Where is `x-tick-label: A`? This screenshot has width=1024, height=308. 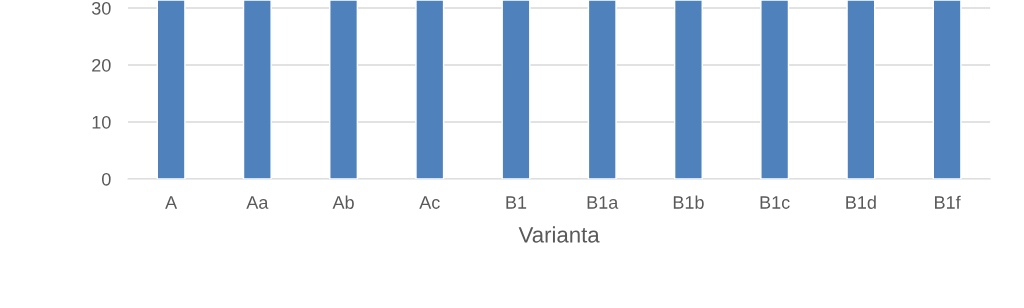
x-tick-label: A is located at coordinates (171, 202).